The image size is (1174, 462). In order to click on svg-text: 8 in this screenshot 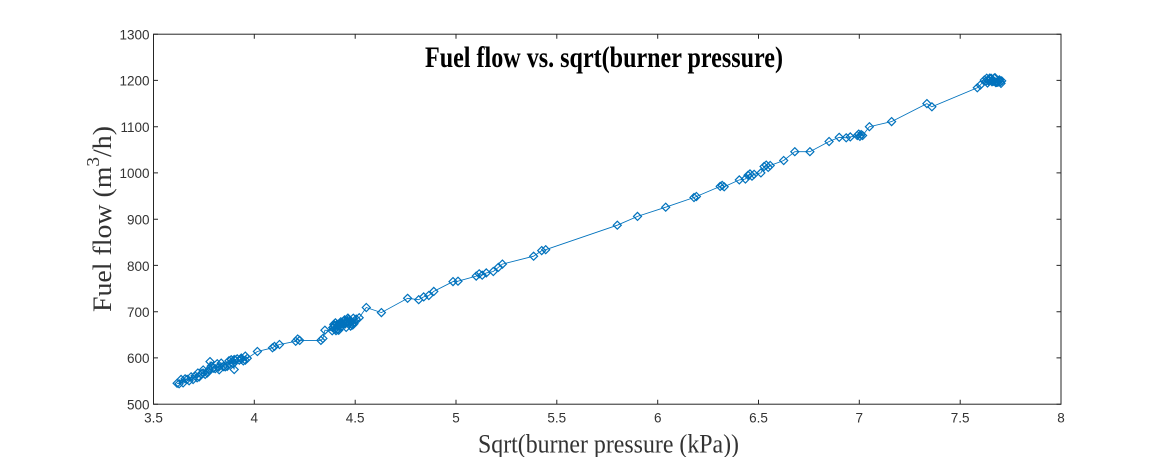, I will do `click(1061, 418)`.